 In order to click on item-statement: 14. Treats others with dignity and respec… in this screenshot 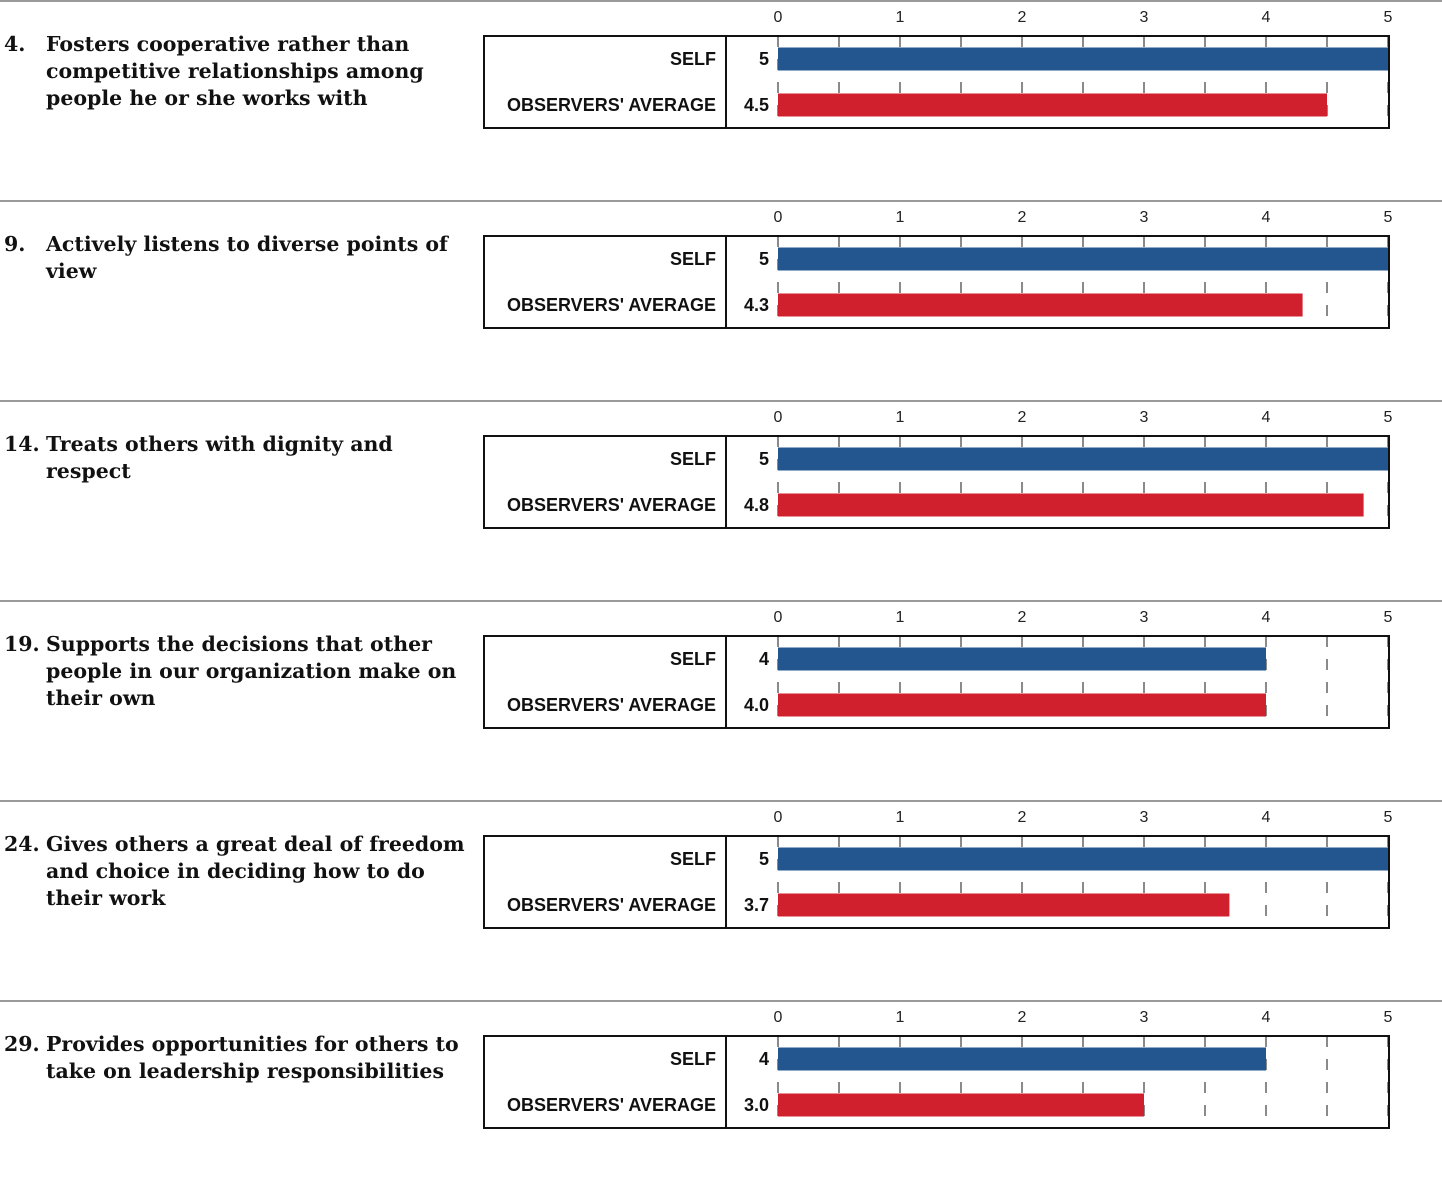, I will do `click(239, 458)`.